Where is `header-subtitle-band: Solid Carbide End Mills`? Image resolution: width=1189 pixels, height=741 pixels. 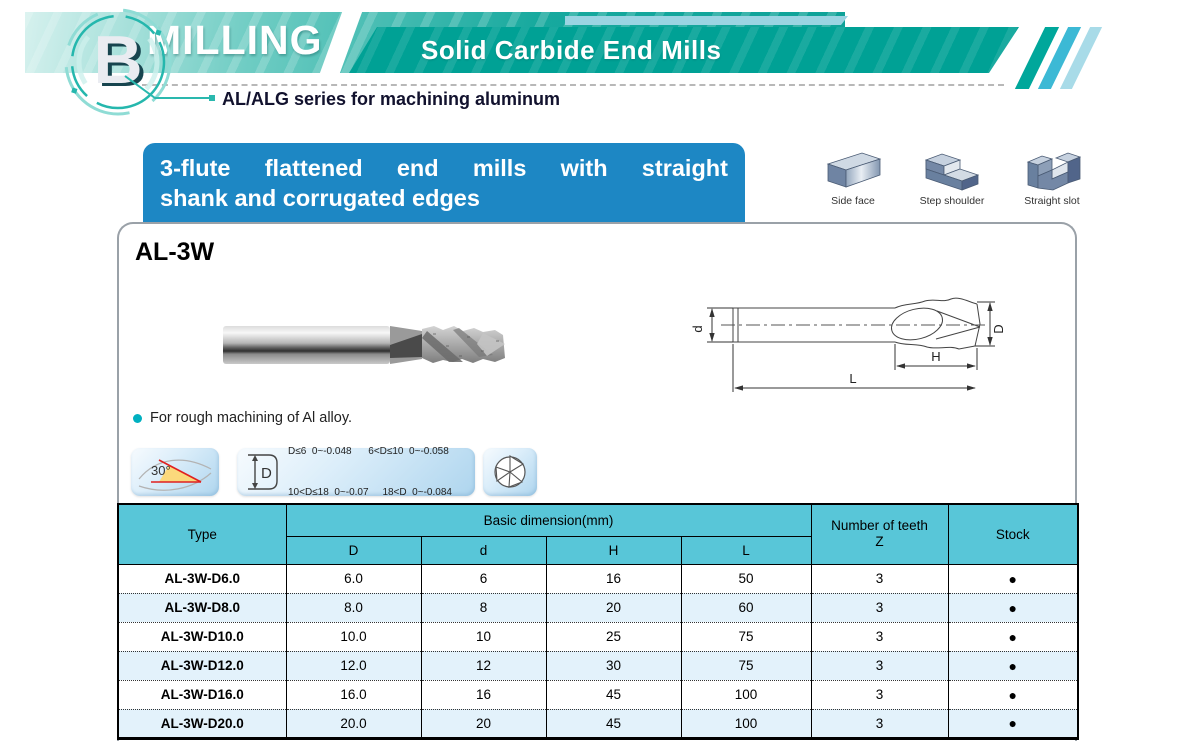
header-subtitle-band: Solid Carbide End Mills is located at coordinates (684, 50).